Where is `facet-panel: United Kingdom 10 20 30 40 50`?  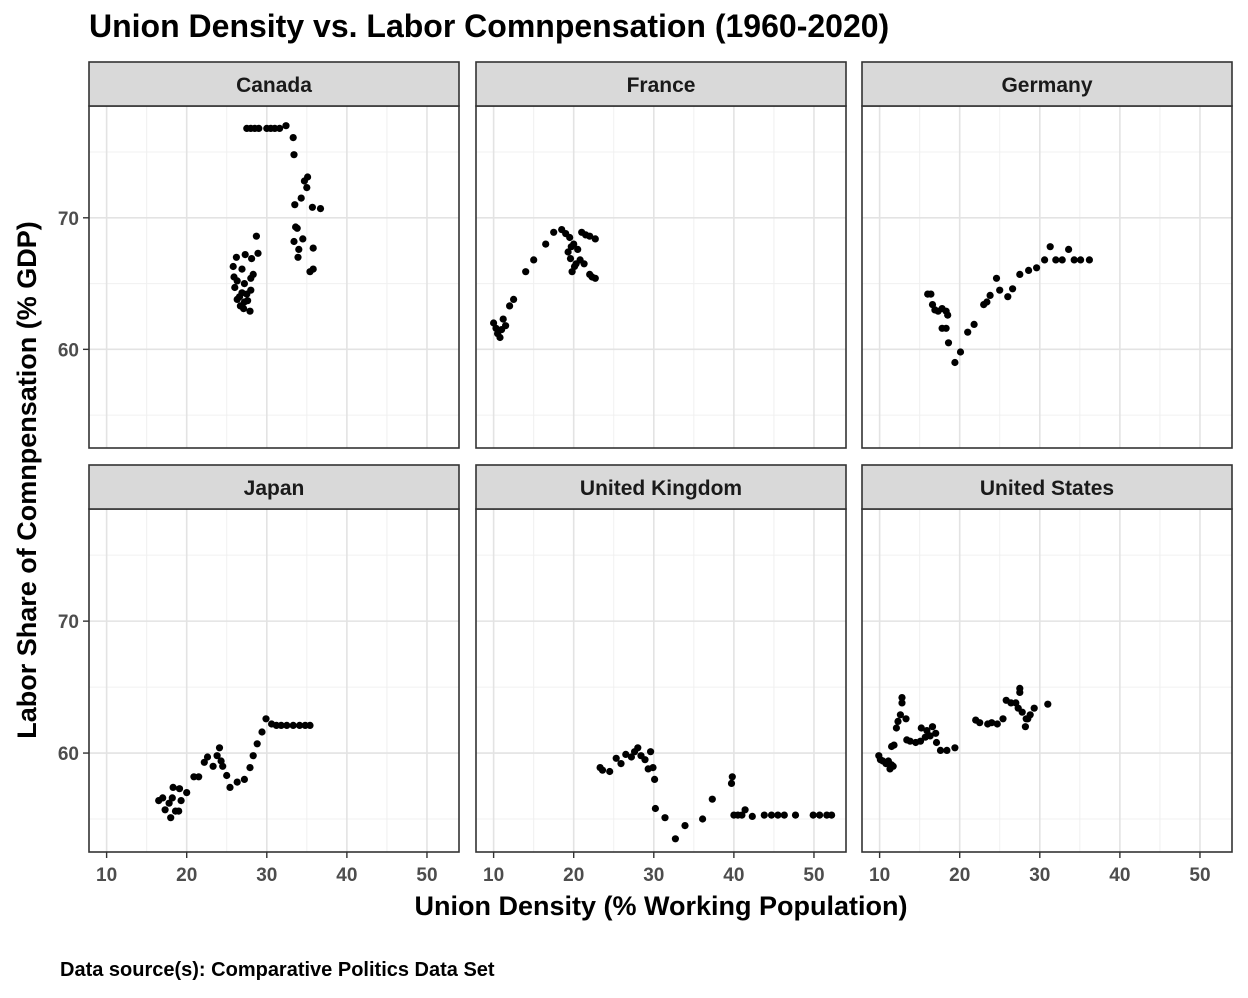
facet-panel: United Kingdom 10 20 30 40 50 is located at coordinates (661, 675).